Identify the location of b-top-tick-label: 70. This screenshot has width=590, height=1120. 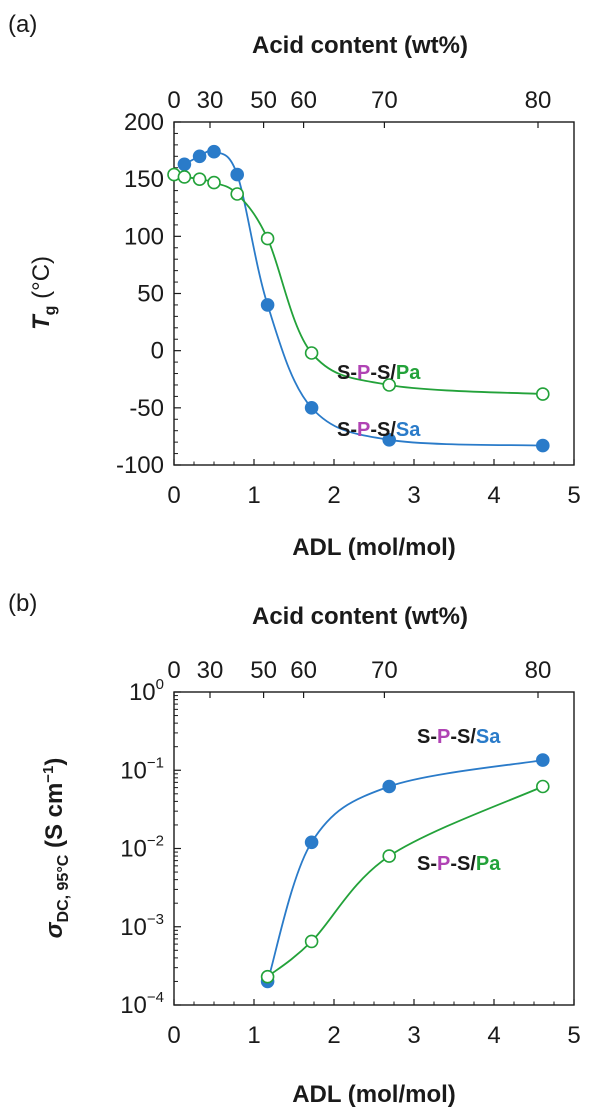
(384, 670).